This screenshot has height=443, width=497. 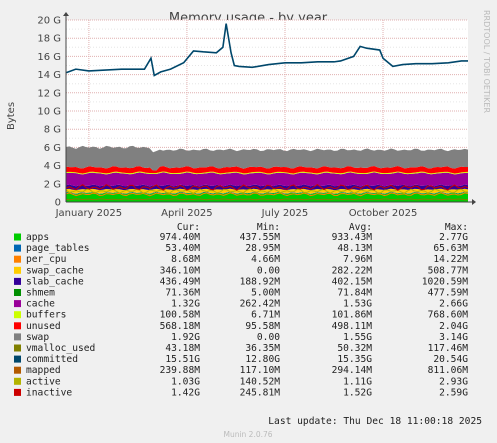 What do you see at coordinates (17, 281) in the screenshot?
I see `legend-swatch-slab_cache` at bounding box center [17, 281].